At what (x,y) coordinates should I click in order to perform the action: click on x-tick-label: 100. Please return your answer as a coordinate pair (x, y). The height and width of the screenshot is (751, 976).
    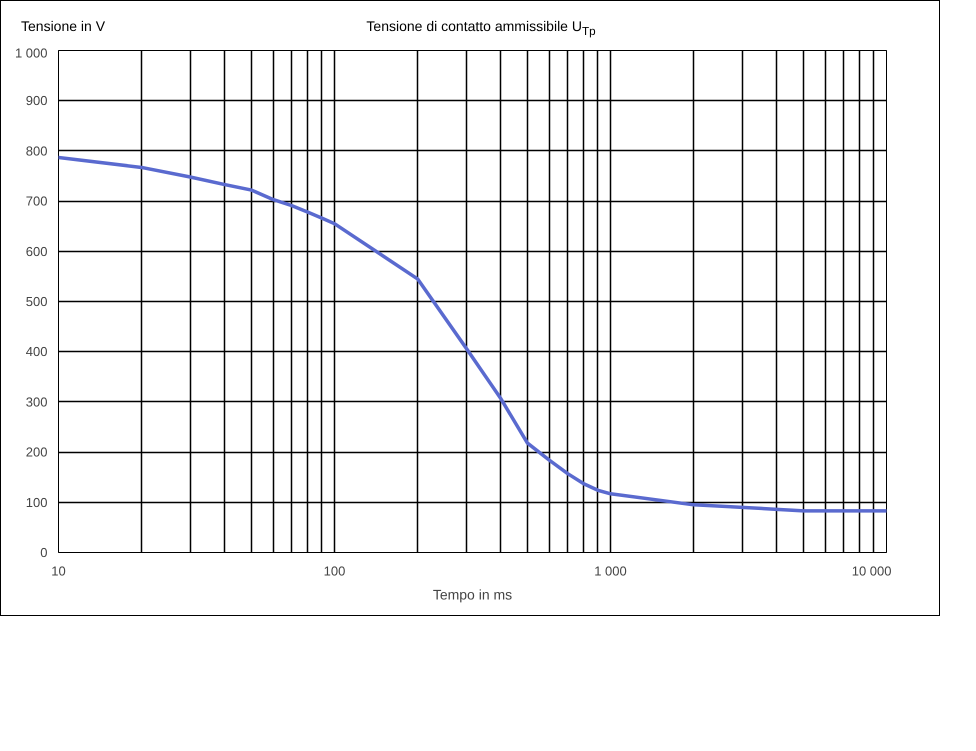
    Looking at the image, I should click on (335, 571).